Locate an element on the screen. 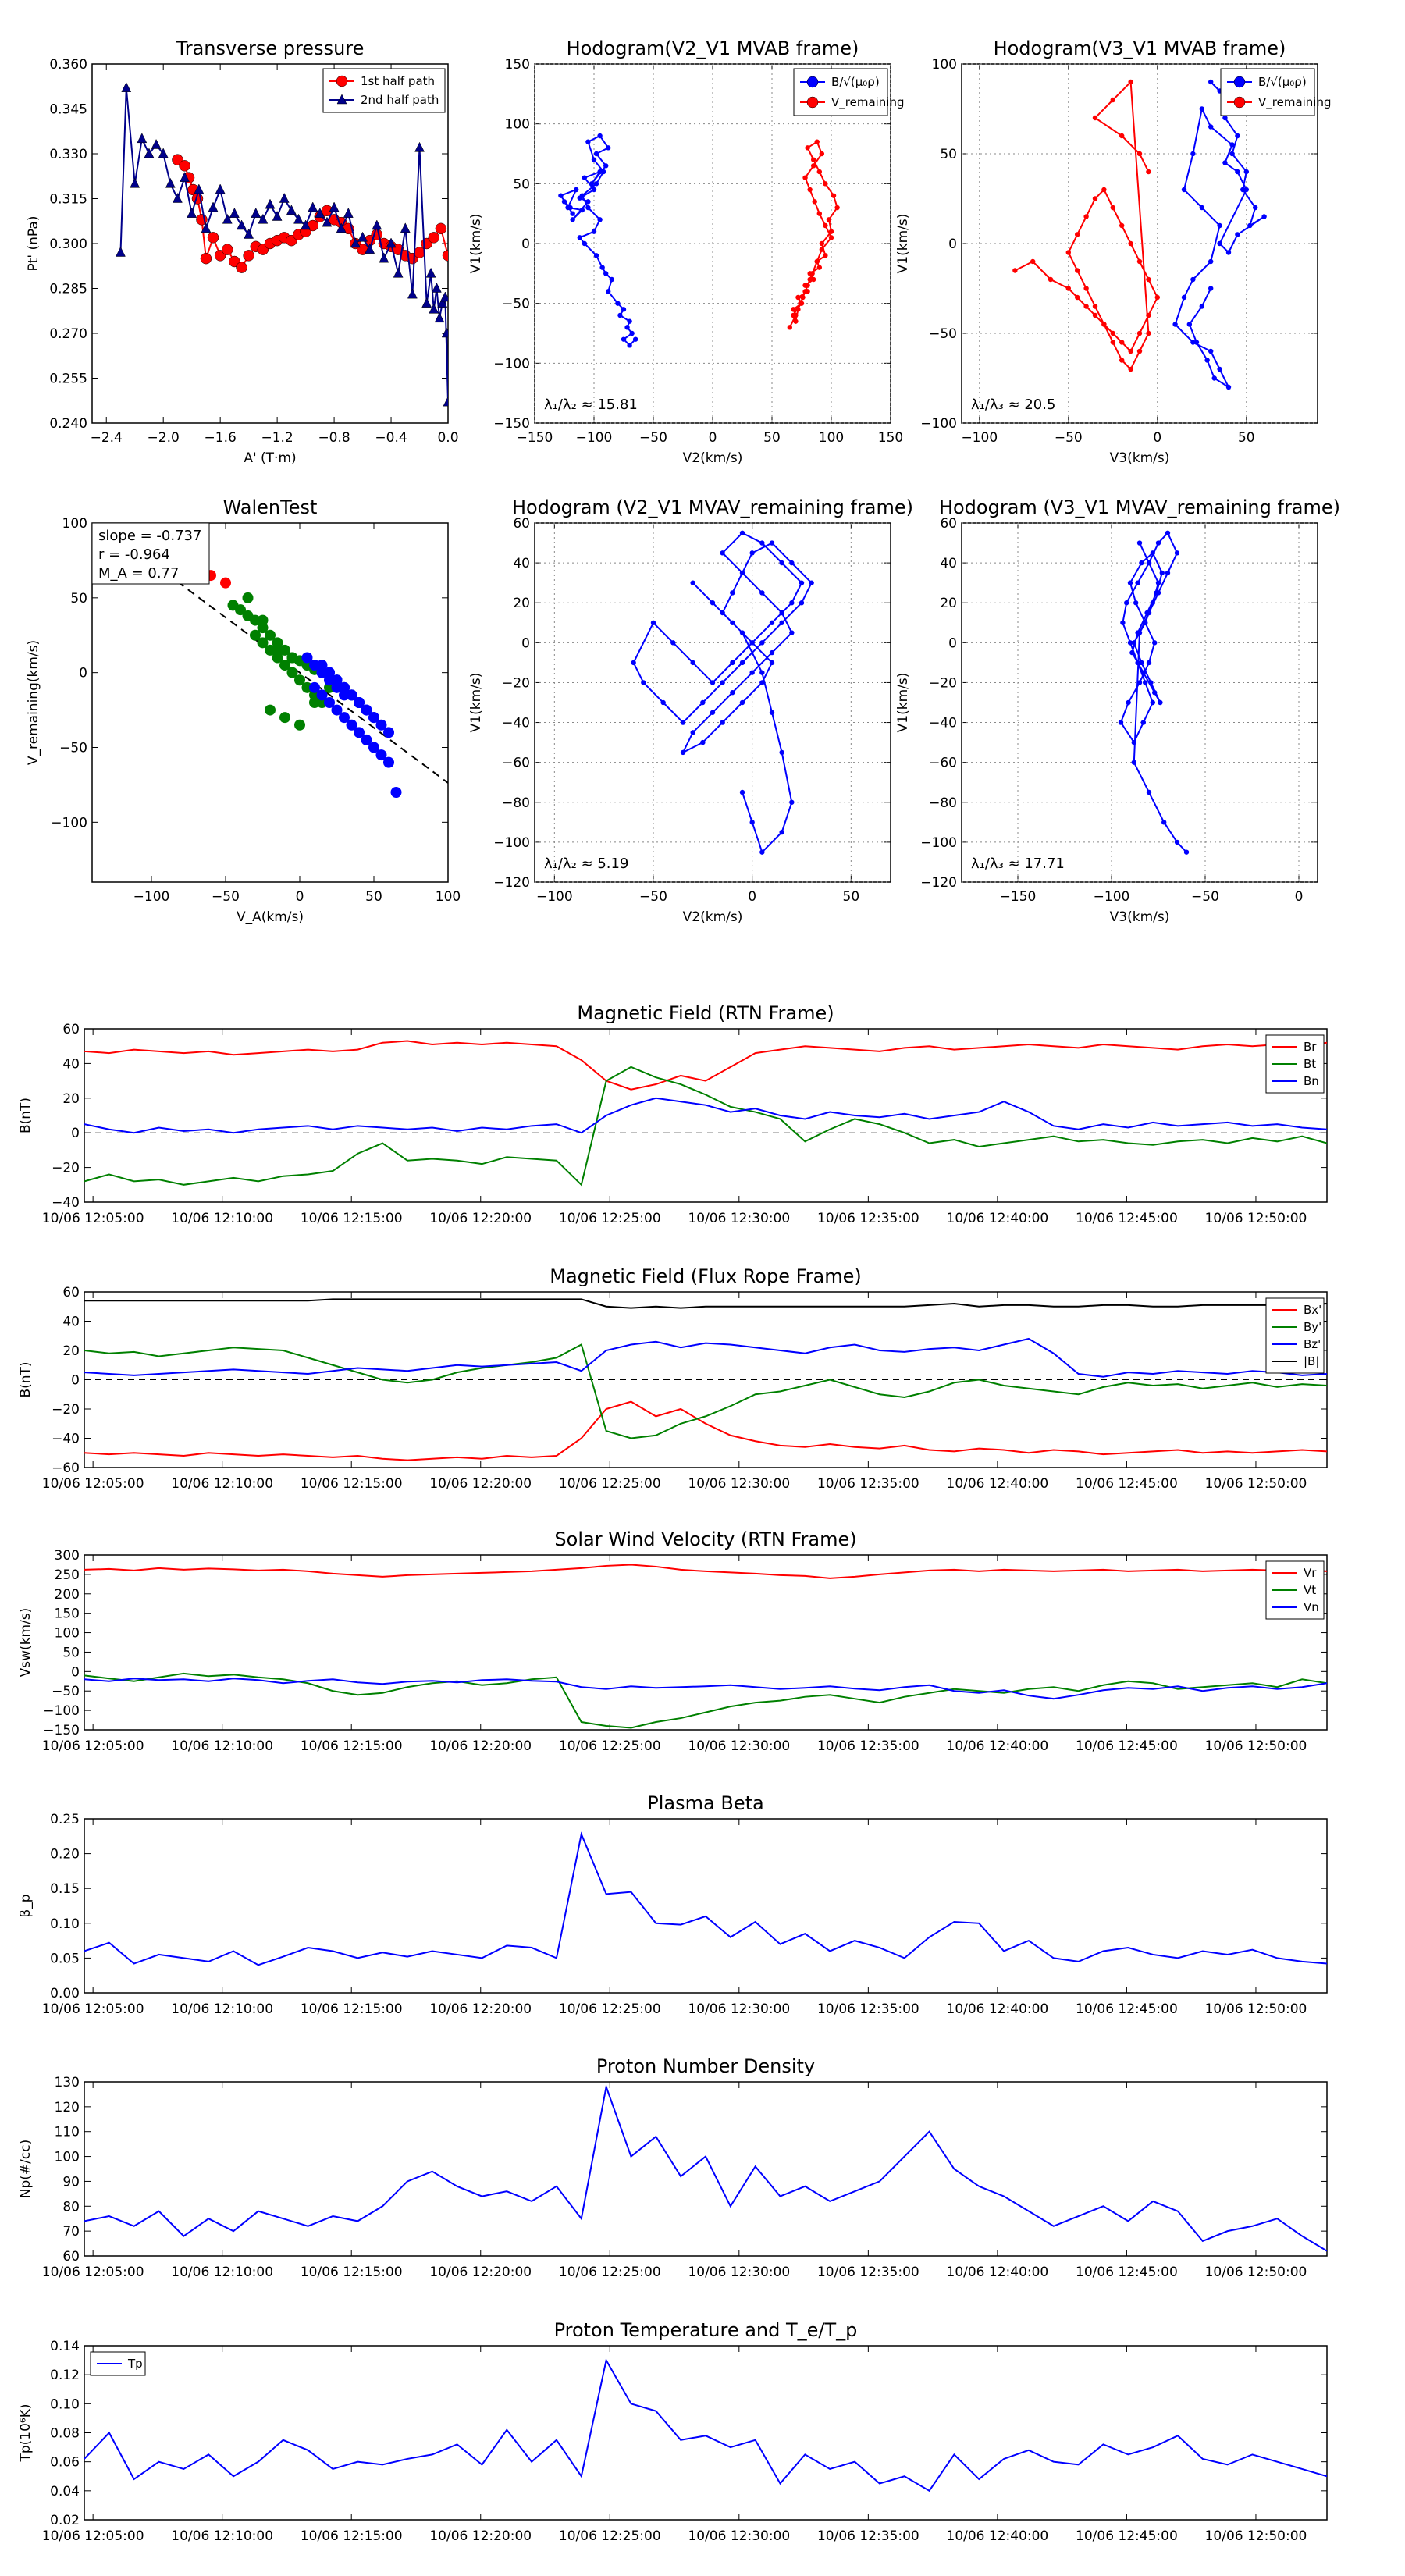 Image resolution: width=1405 pixels, height=2576 pixels. y-tick-label: 90 is located at coordinates (71, 2182).